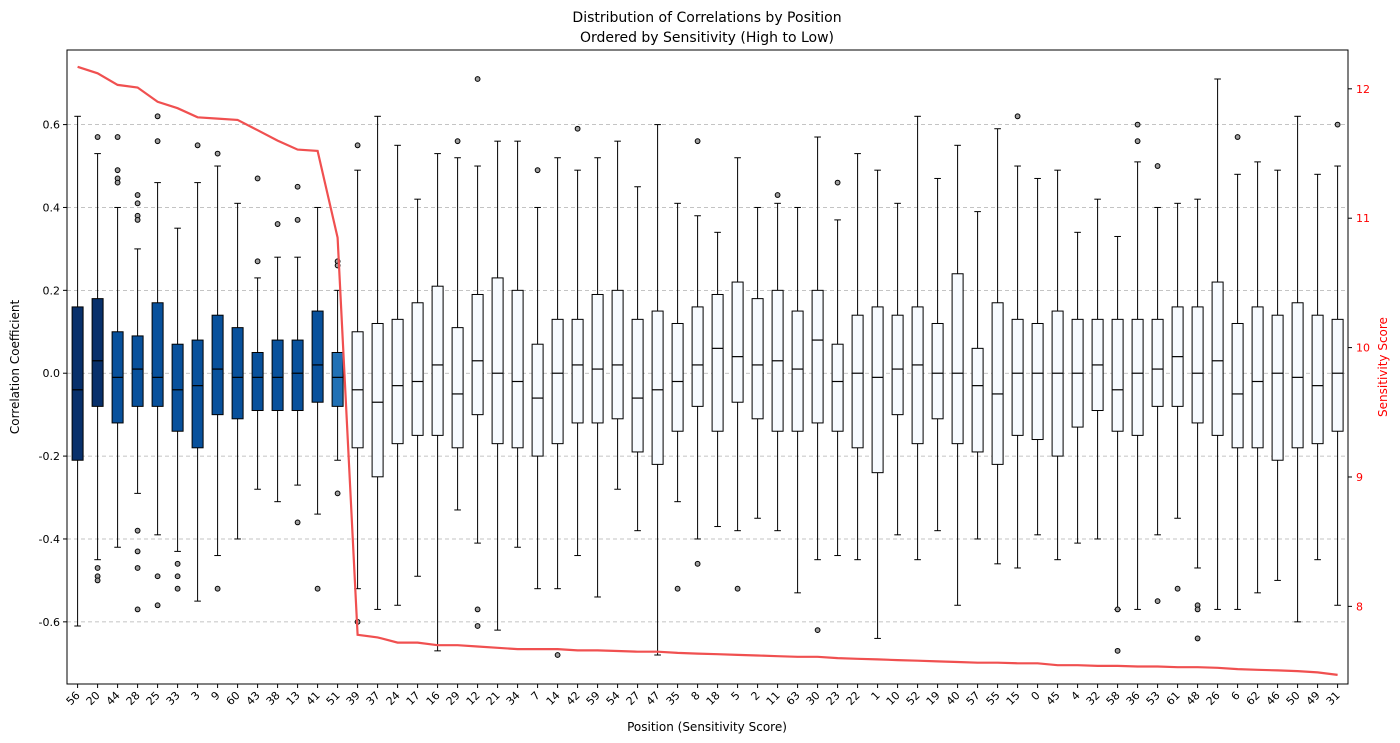  Describe the element at coordinates (493, 698) in the screenshot. I see `x-tick-label: 21` at that location.